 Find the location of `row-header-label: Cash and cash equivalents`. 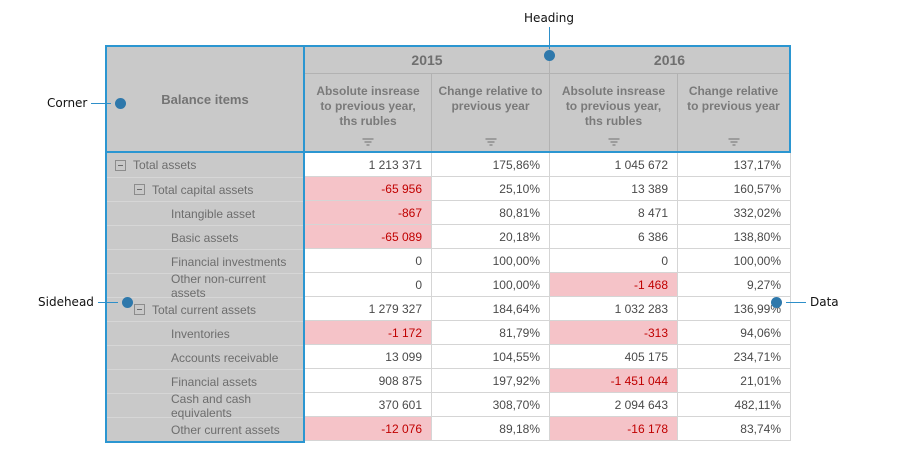

row-header-label: Cash and cash equivalents is located at coordinates (211, 405).